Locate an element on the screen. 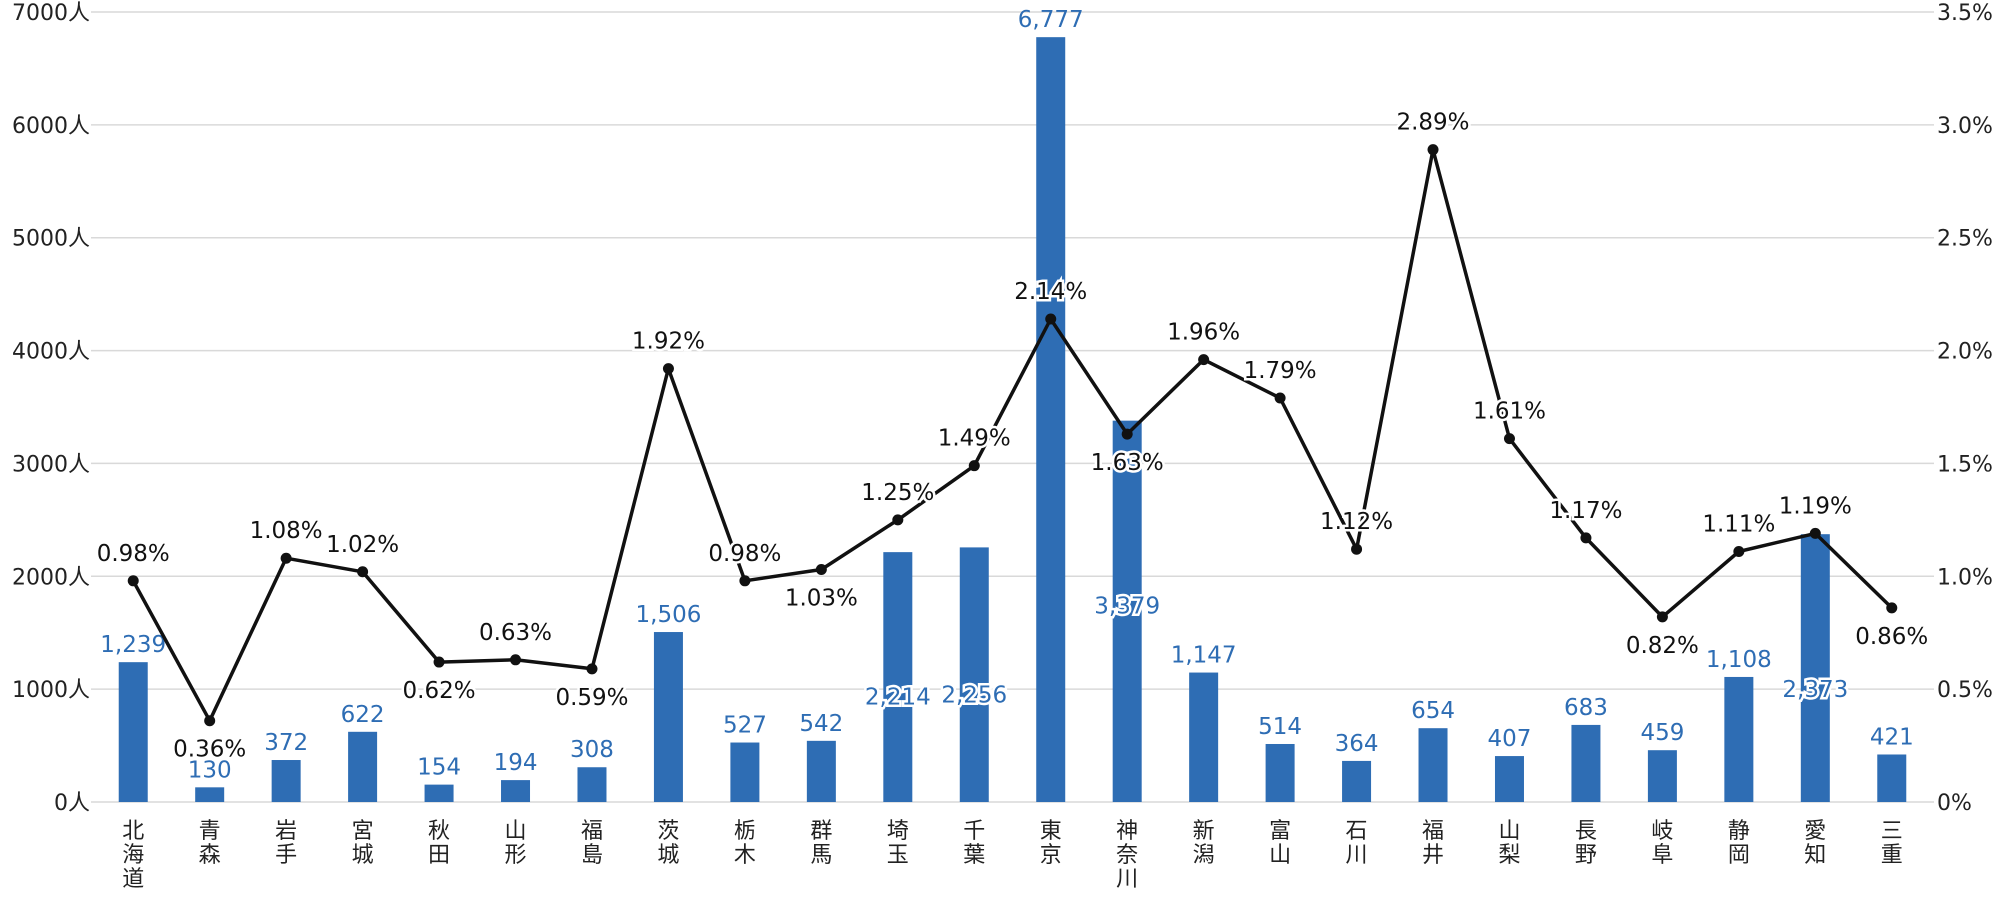 The width and height of the screenshot is (2002, 900). line-value-label: 1.63% is located at coordinates (1127, 463).